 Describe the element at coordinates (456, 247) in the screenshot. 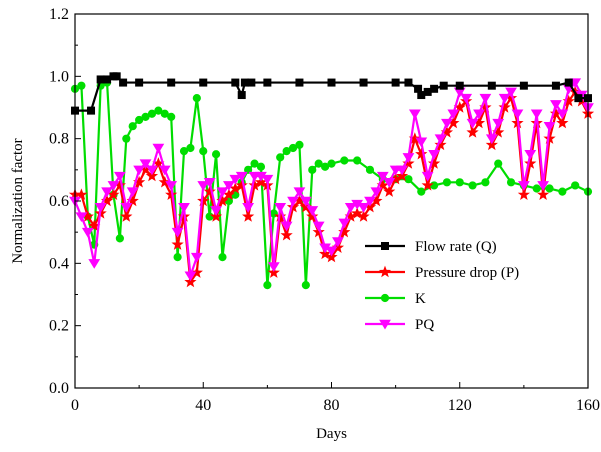

I see `legend-label: Flow rate (Q)` at that location.